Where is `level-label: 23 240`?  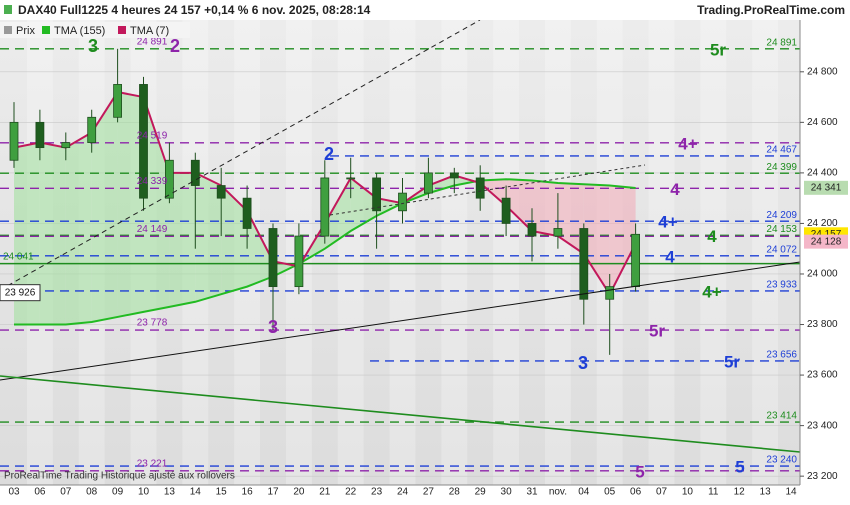 level-label: 23 240 is located at coordinates (781, 460).